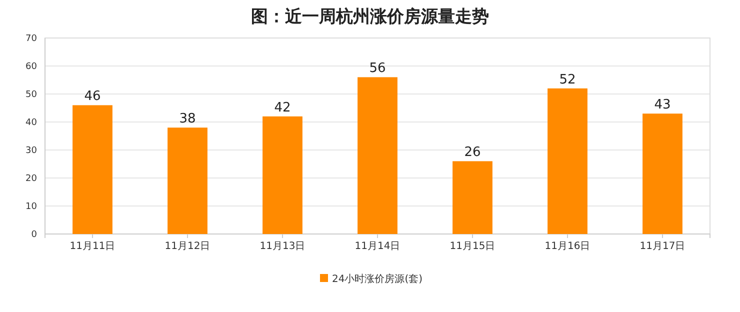  Describe the element at coordinates (567, 80) in the screenshot. I see `data-label: 52` at that location.